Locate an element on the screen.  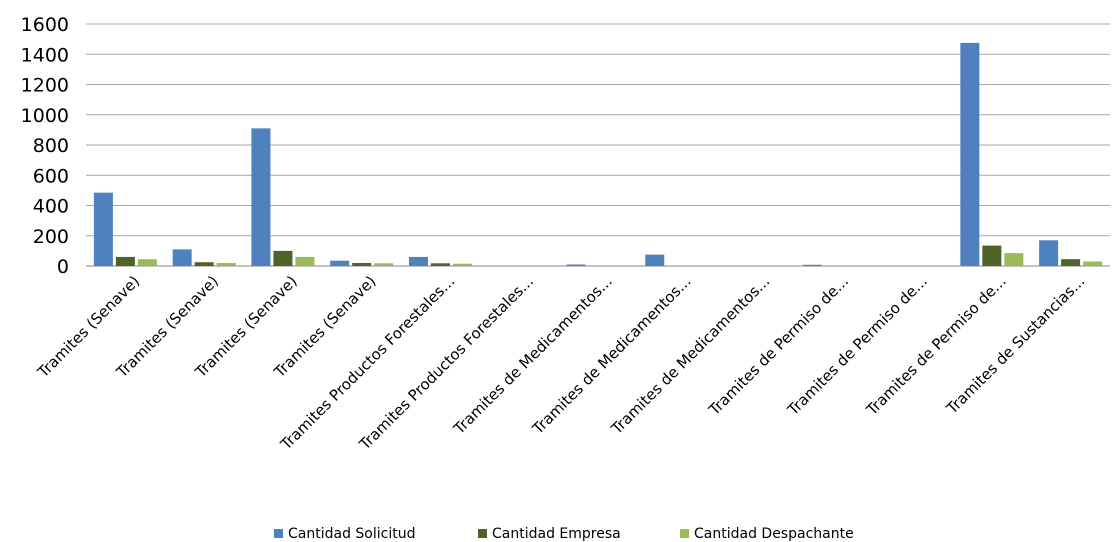
legend-label: Cantidad Solicitud is located at coordinates (351, 534).